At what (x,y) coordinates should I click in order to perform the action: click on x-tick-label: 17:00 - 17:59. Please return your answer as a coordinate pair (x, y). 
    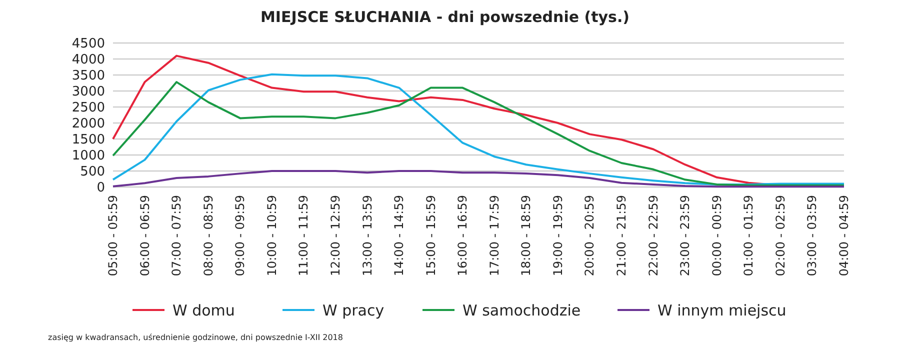
    Looking at the image, I should click on (494, 235).